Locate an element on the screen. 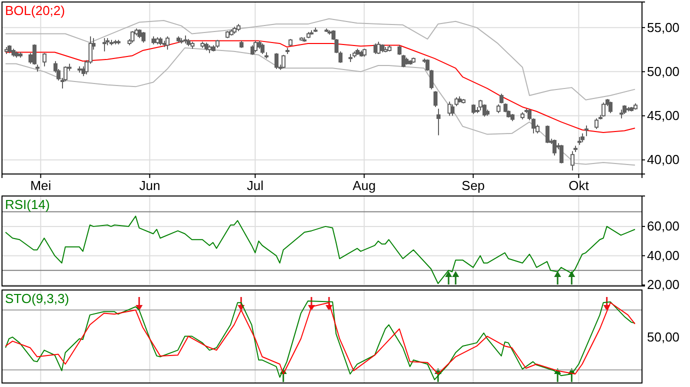  x-tick-label: Jun is located at coordinates (149, 186).